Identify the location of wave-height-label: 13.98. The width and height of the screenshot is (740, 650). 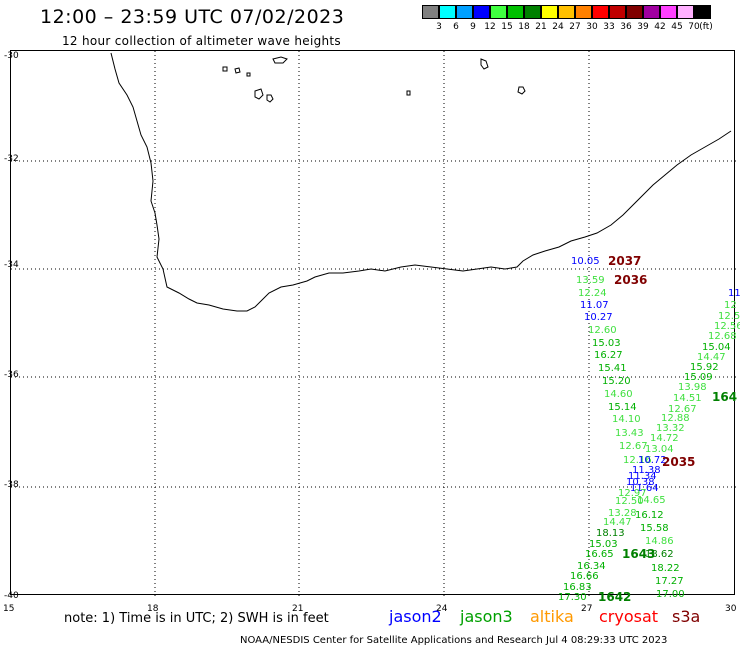
(692, 387).